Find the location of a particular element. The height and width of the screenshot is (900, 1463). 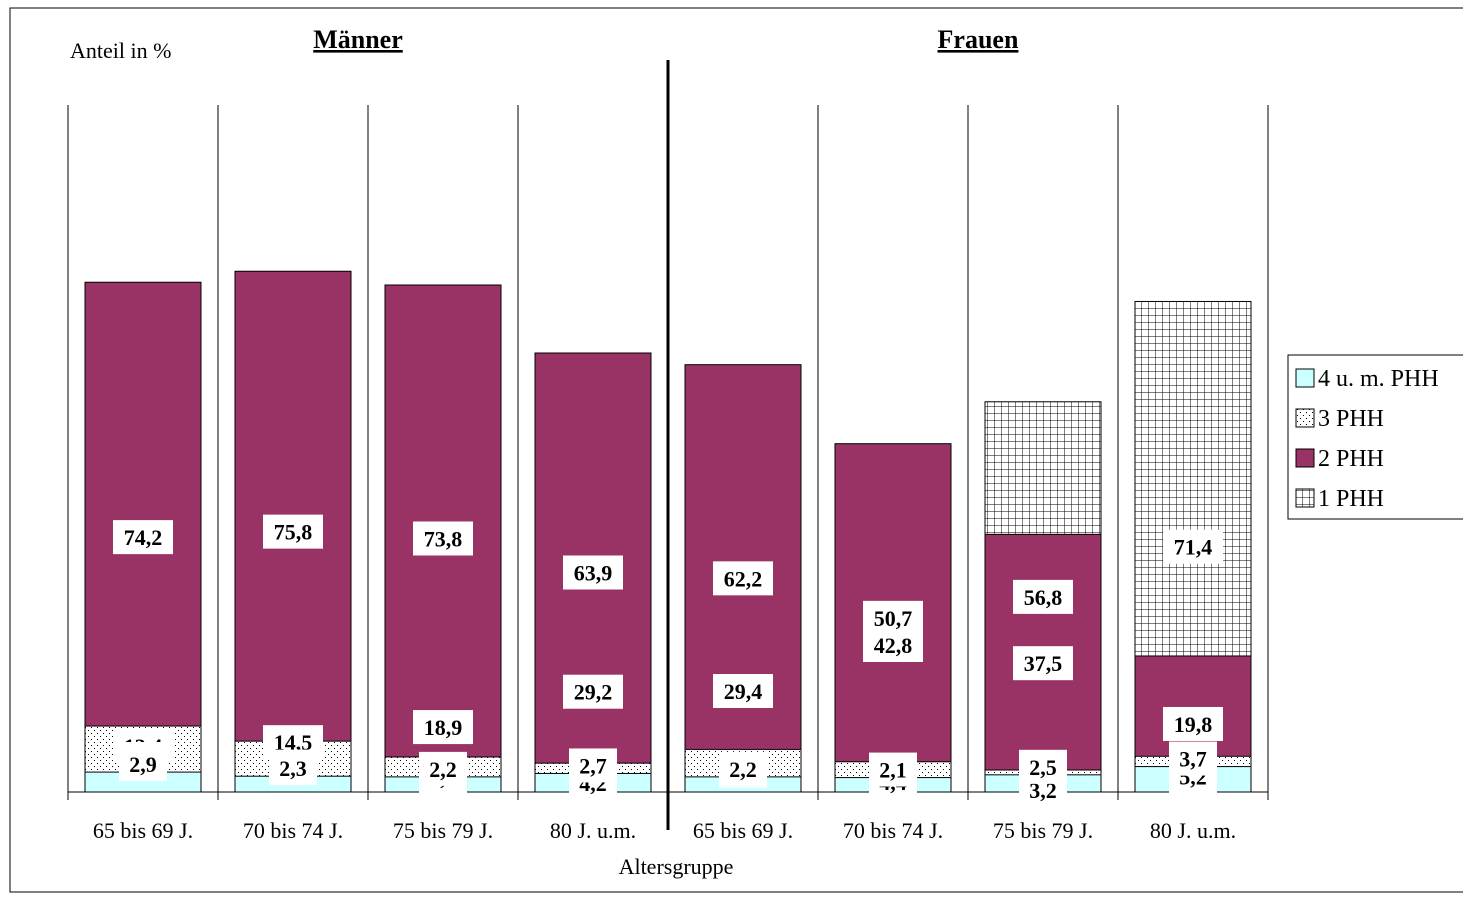

data-label: 62,2 is located at coordinates (743, 578).